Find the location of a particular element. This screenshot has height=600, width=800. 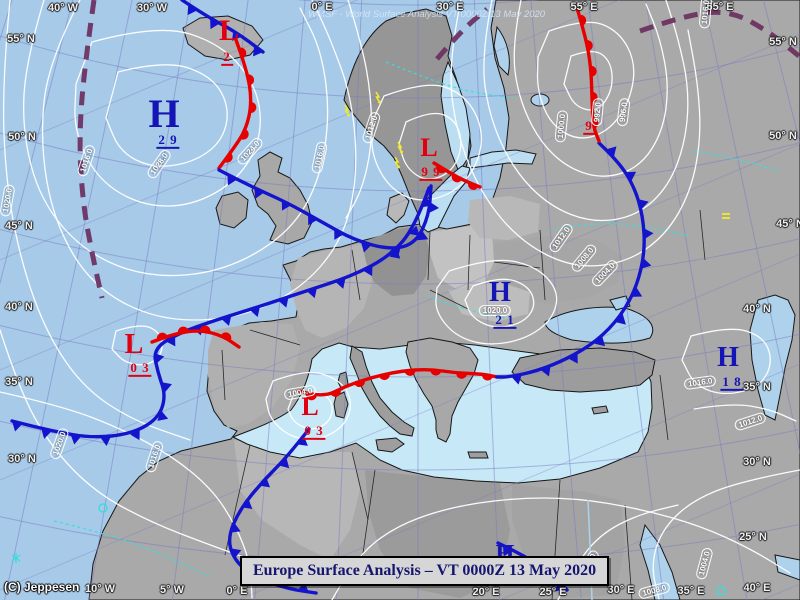

longitude-label: 5° W is located at coordinates (172, 590).